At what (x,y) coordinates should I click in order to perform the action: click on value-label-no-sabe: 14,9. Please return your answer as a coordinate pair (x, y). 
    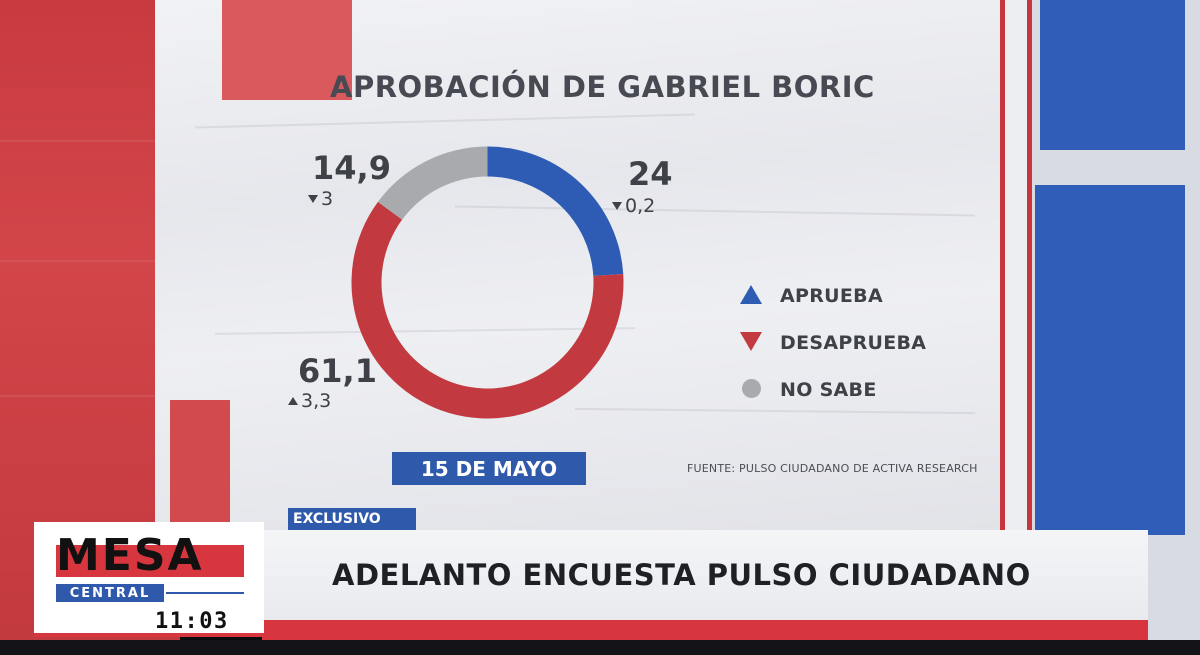
    Looking at the image, I should click on (351, 168).